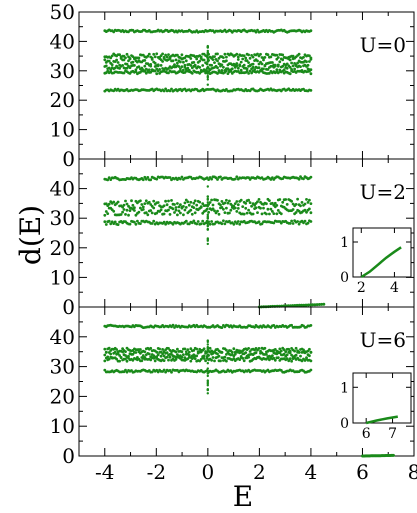  I want to click on panel-label: U=0, so click(383, 45).